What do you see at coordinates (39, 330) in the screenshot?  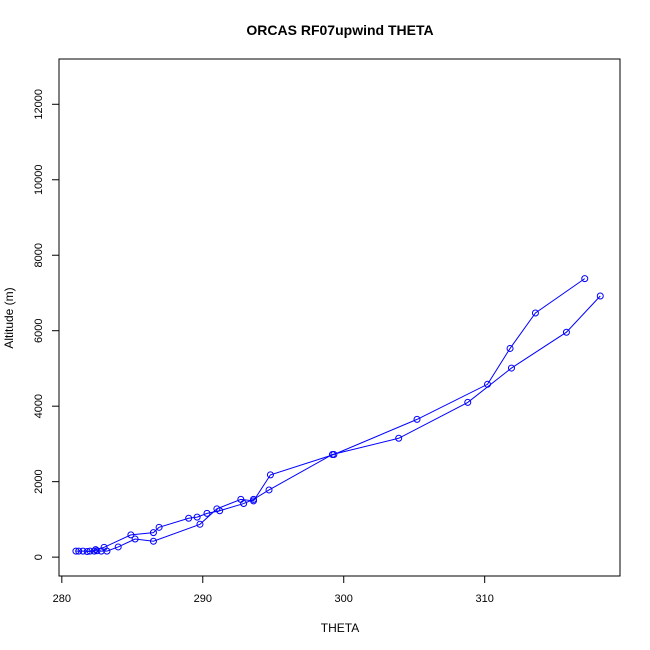 I see `y-tick-label: 6000` at bounding box center [39, 330].